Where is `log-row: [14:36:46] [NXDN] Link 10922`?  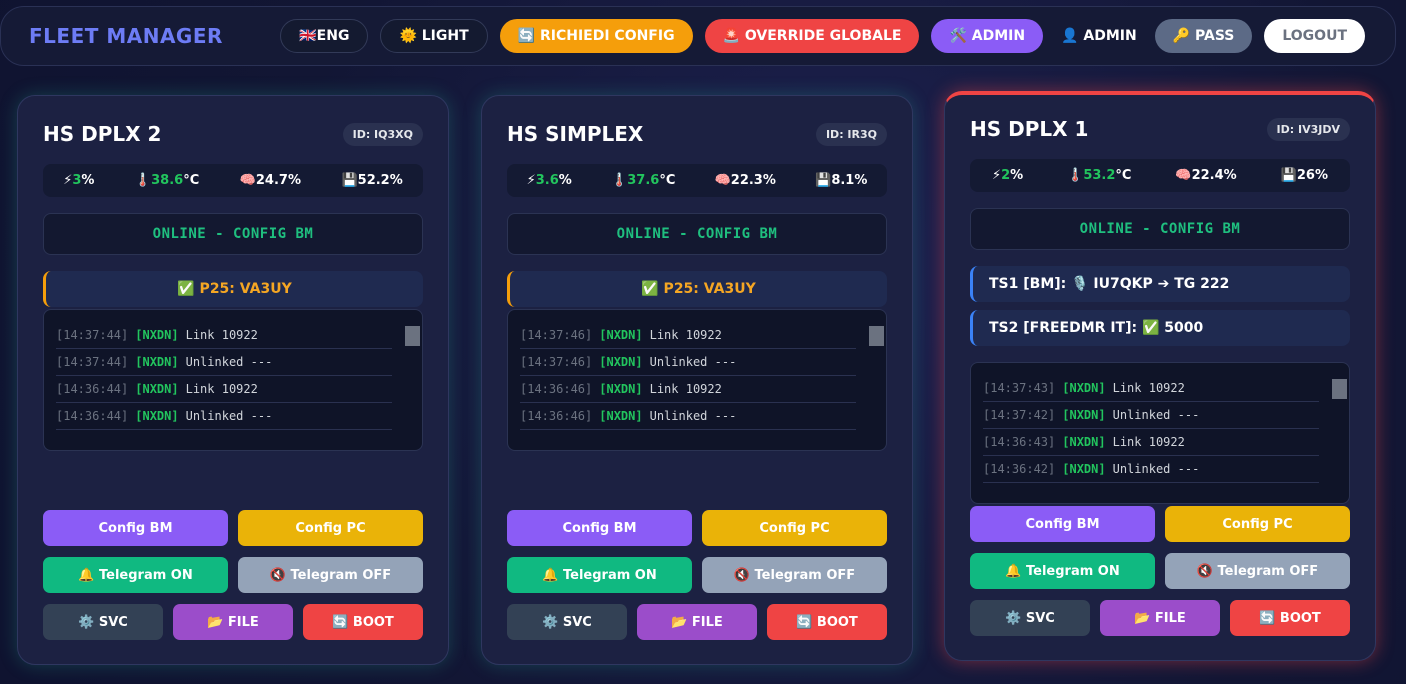 log-row: [14:36:46] [NXDN] Link 10922 is located at coordinates (688, 389).